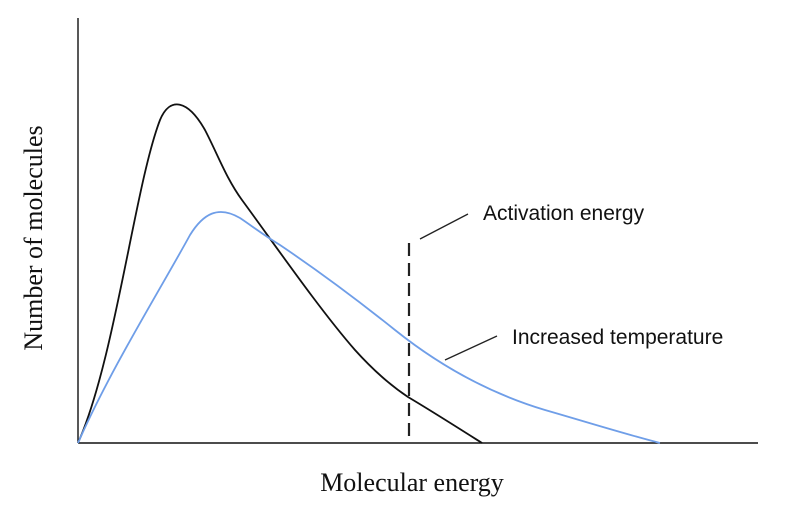 Image resolution: width=811 pixels, height=510 pixels. What do you see at coordinates (33, 238) in the screenshot?
I see `y-axis-title: Number of molecules` at bounding box center [33, 238].